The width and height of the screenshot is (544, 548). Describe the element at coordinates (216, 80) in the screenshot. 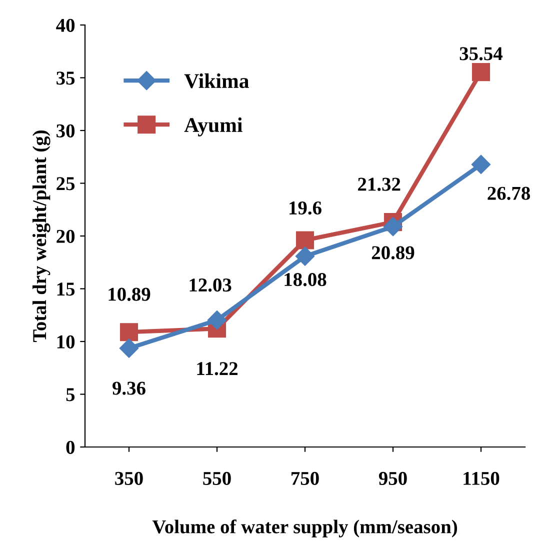

I see `legend-label: Vikima` at that location.